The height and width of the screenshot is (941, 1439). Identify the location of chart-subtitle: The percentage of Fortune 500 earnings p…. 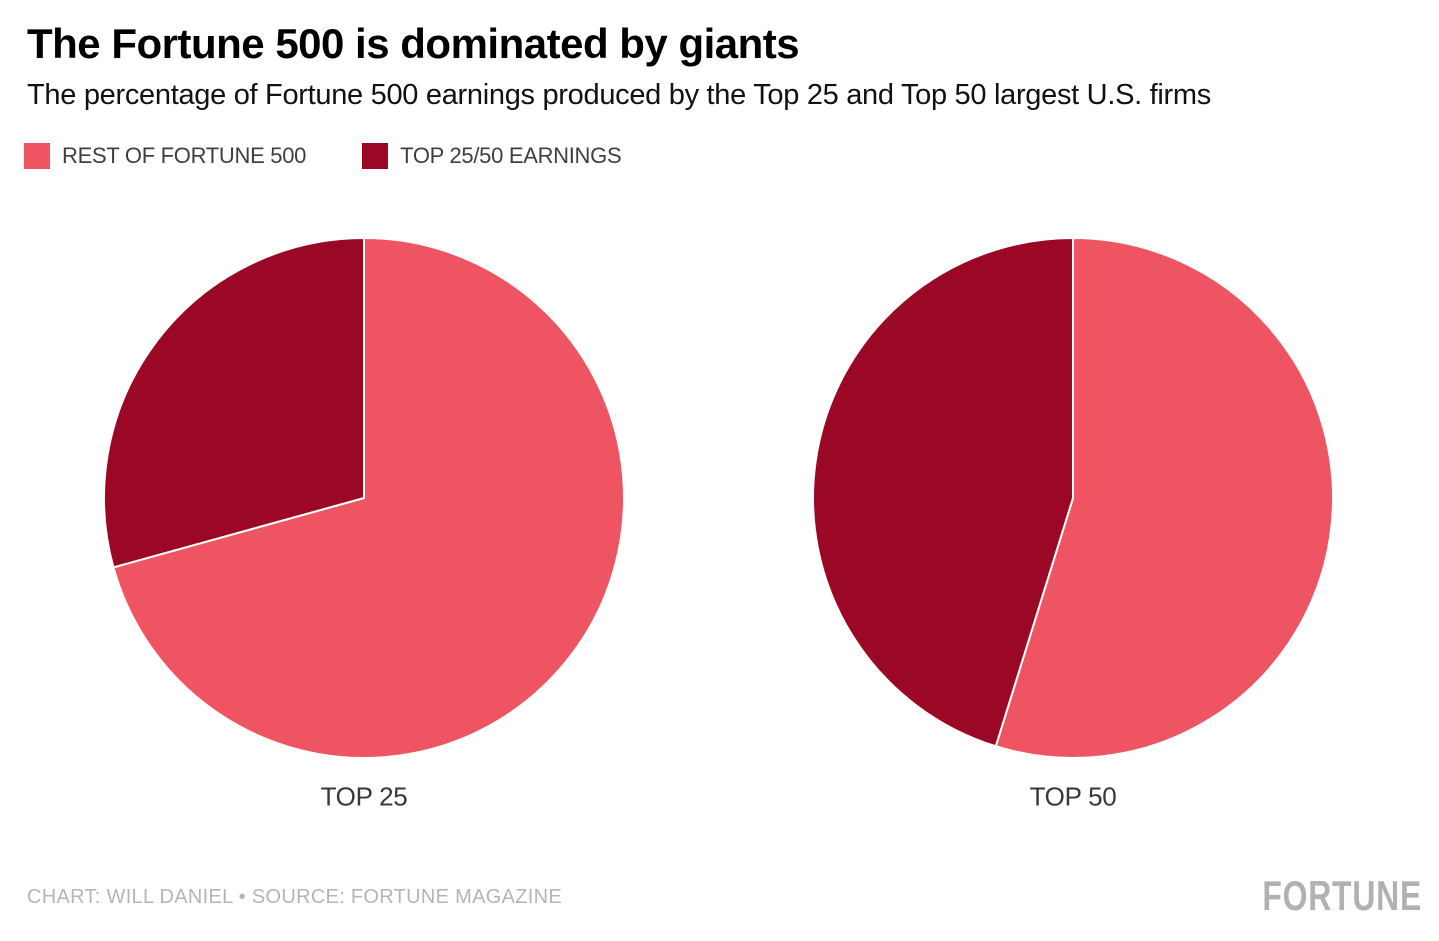
(619, 95).